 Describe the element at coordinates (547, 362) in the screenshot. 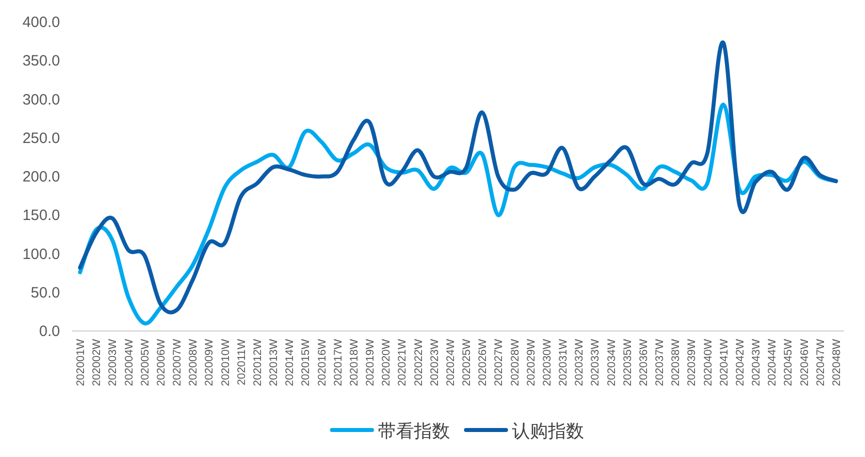

I see `x-tick-label: 202030W` at that location.